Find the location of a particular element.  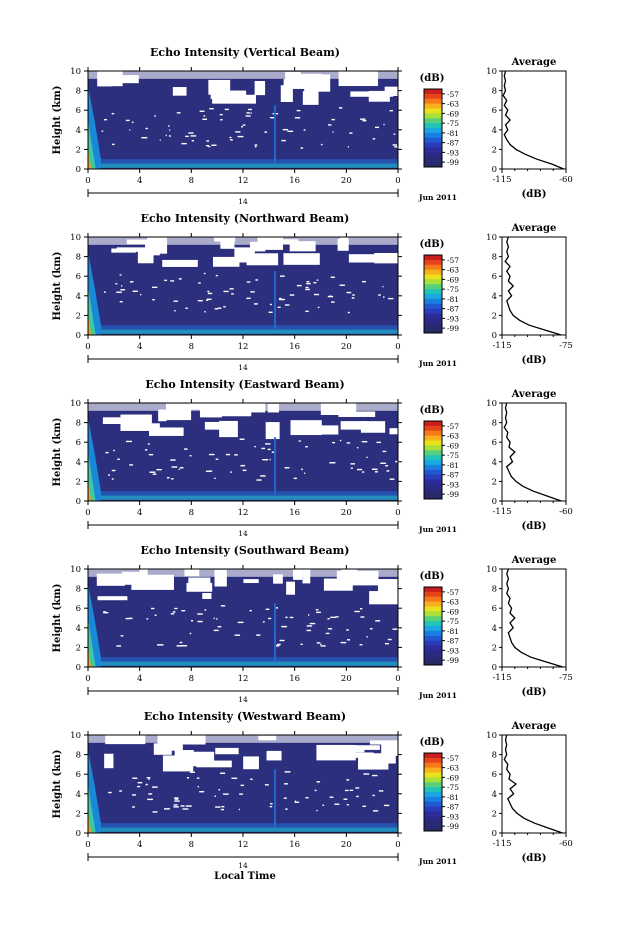

x-tick-label: 12 is located at coordinates (243, 679).